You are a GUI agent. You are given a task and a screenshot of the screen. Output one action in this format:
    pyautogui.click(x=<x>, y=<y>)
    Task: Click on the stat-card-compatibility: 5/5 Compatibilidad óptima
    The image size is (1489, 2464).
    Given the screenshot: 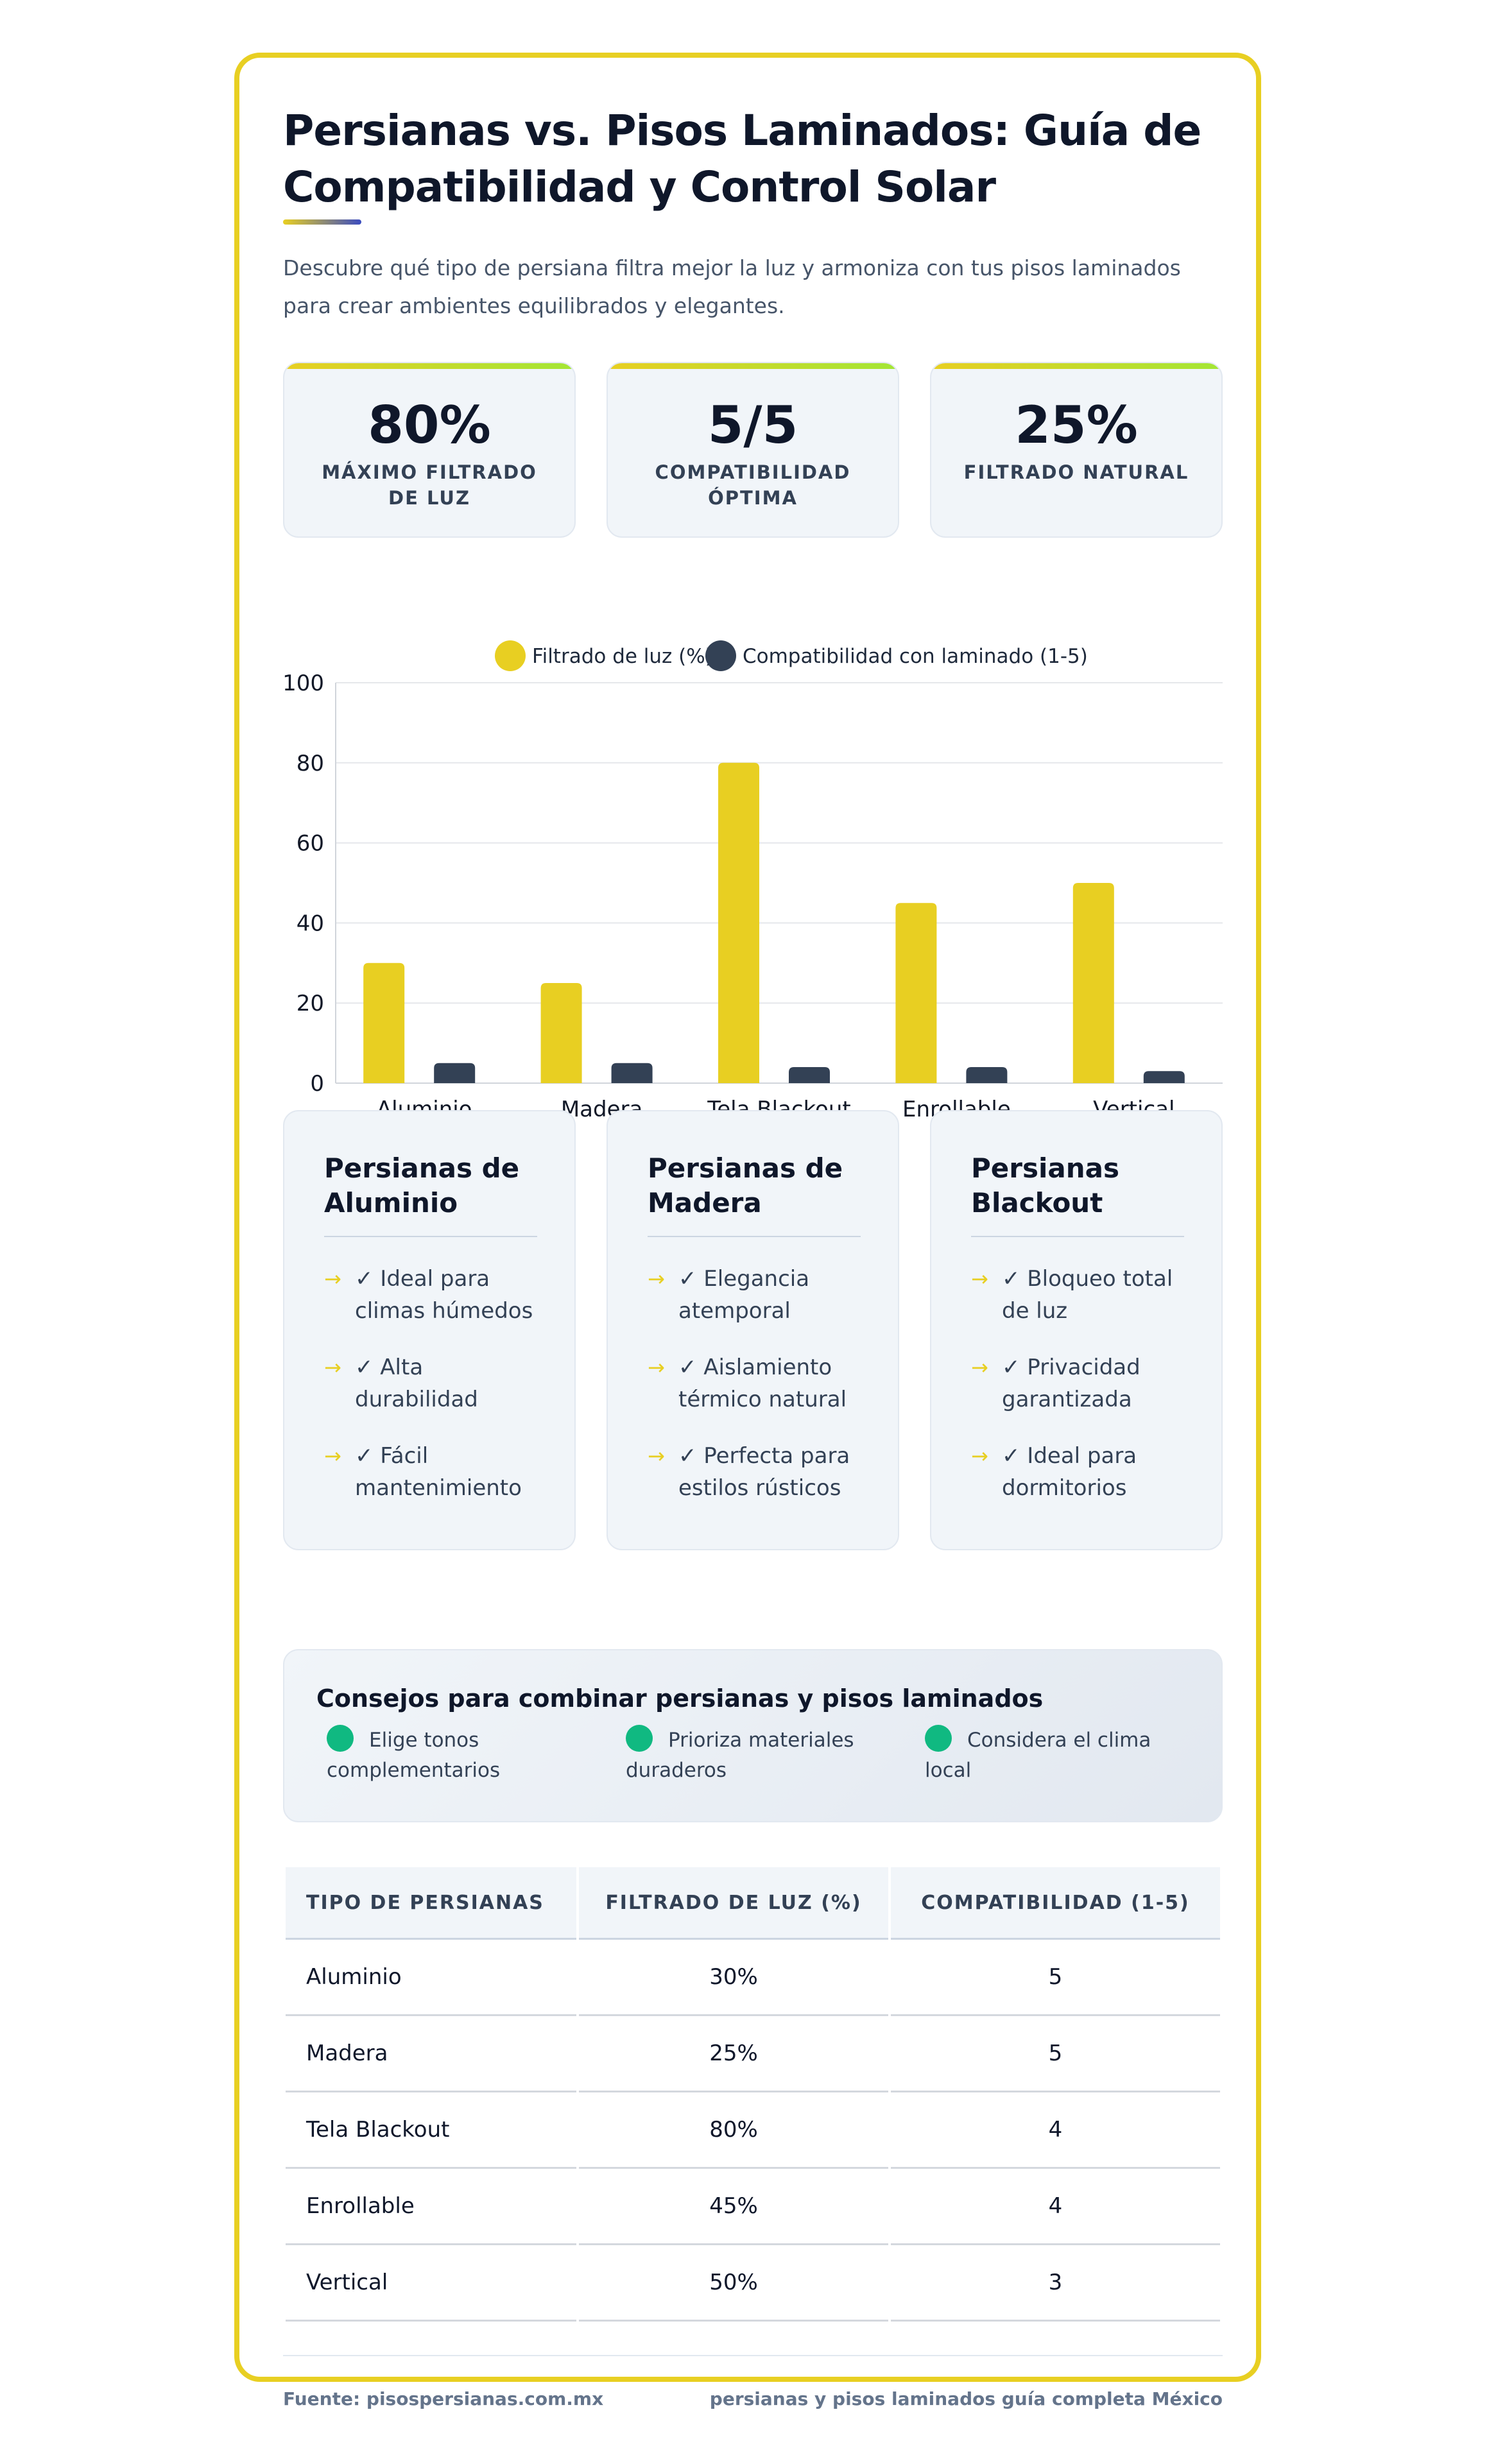 What is the action you would take?
    pyautogui.click(x=753, y=450)
    